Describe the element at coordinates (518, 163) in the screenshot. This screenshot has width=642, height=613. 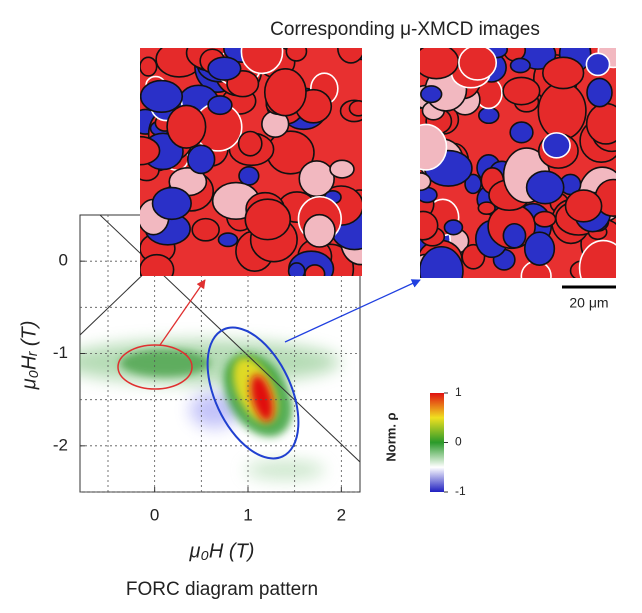
I see `xmcd-image-right` at that location.